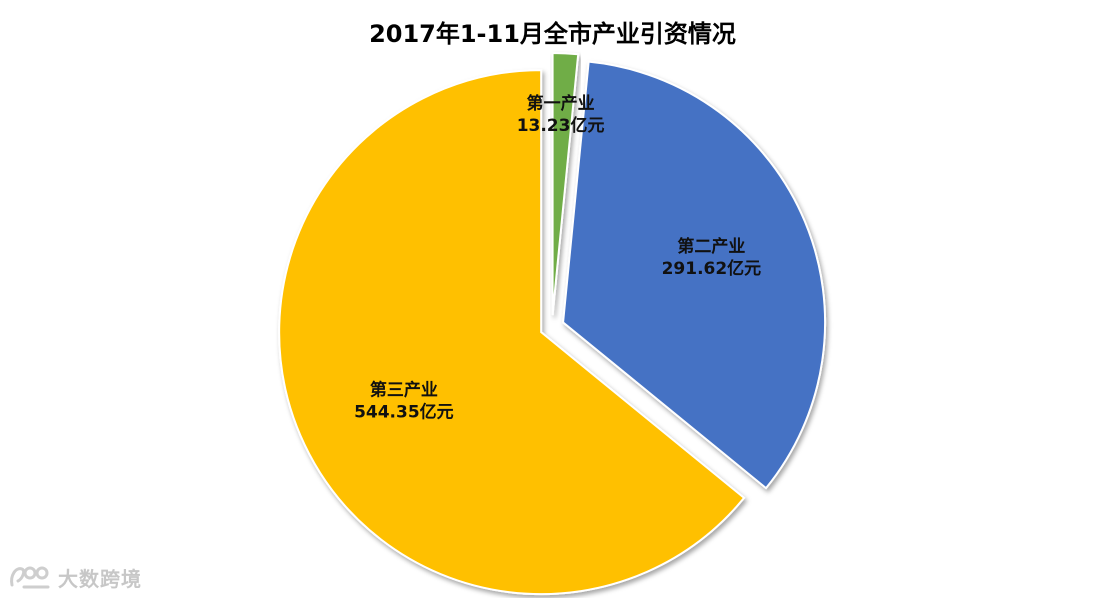  What do you see at coordinates (100, 578) in the screenshot?
I see `watermark-text: 大数跨境` at bounding box center [100, 578].